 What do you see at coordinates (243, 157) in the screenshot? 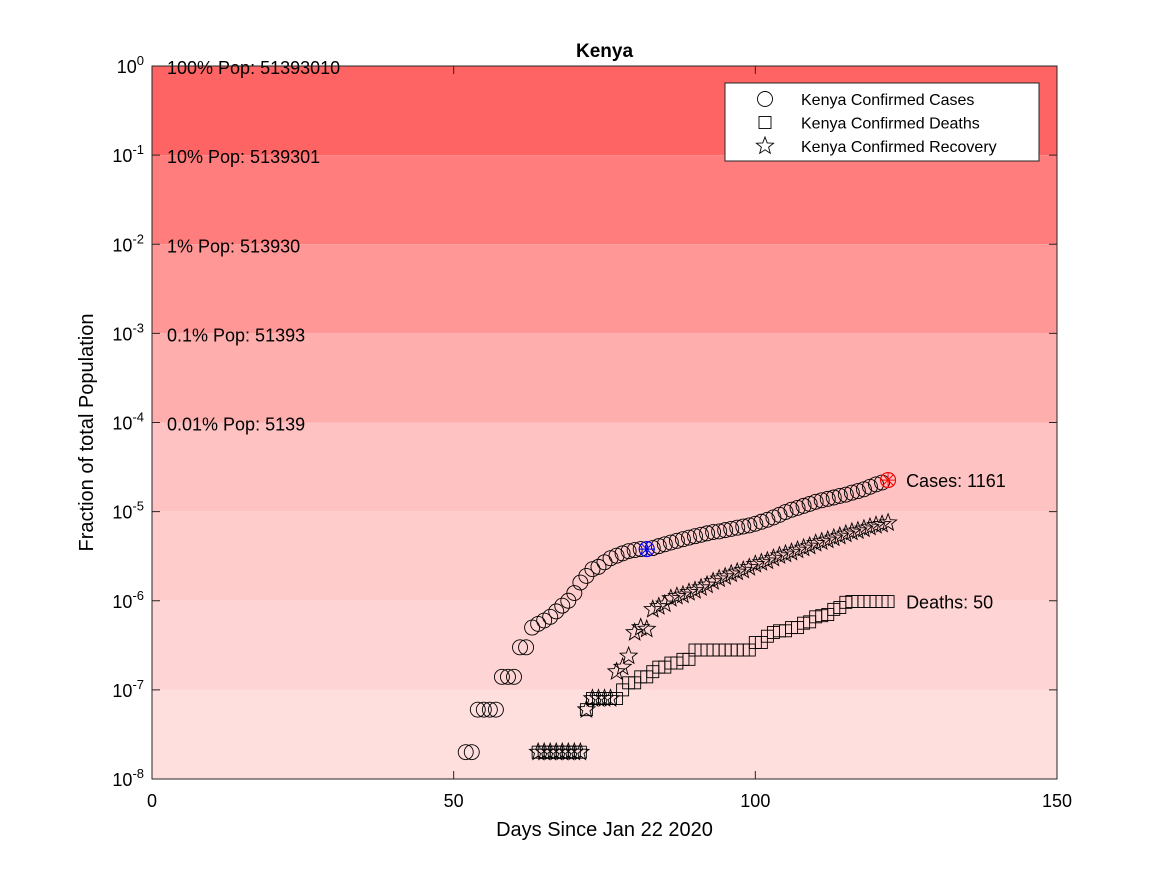
I see `band-label: 10% Pop: 5139301` at bounding box center [243, 157].